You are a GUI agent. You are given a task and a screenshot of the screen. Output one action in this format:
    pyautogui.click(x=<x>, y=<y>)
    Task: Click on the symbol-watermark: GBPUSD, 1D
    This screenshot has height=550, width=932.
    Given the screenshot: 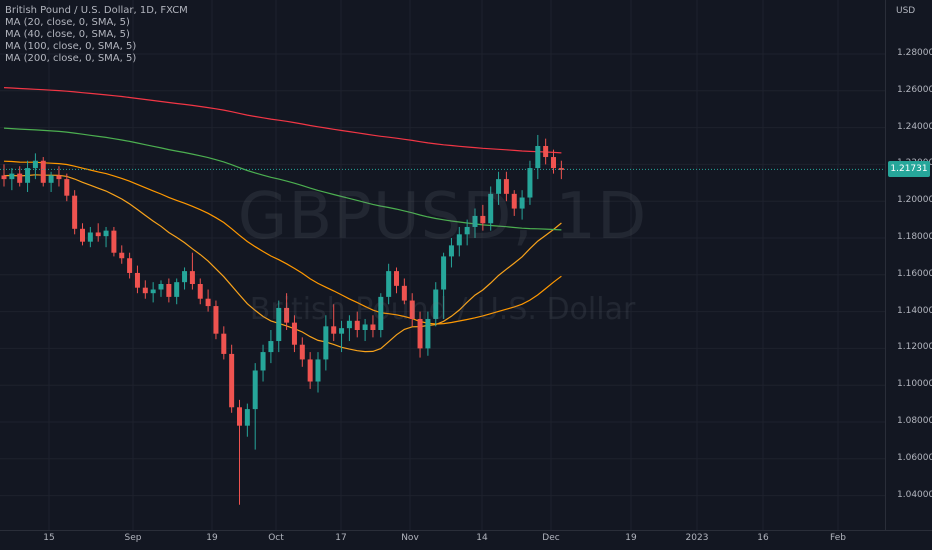 What is the action you would take?
    pyautogui.click(x=442, y=217)
    